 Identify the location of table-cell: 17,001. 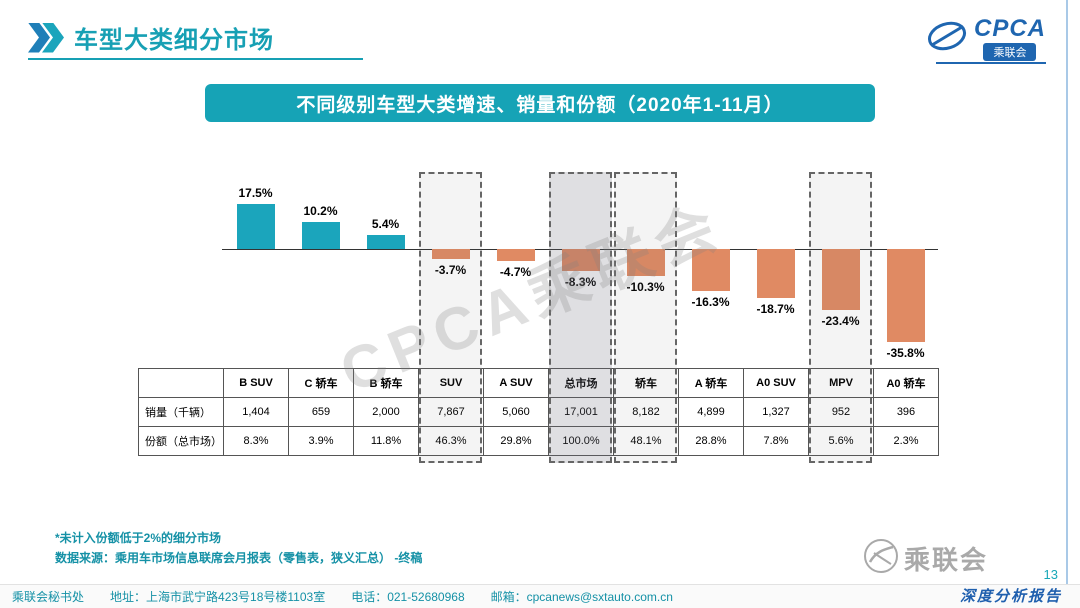
(581, 412).